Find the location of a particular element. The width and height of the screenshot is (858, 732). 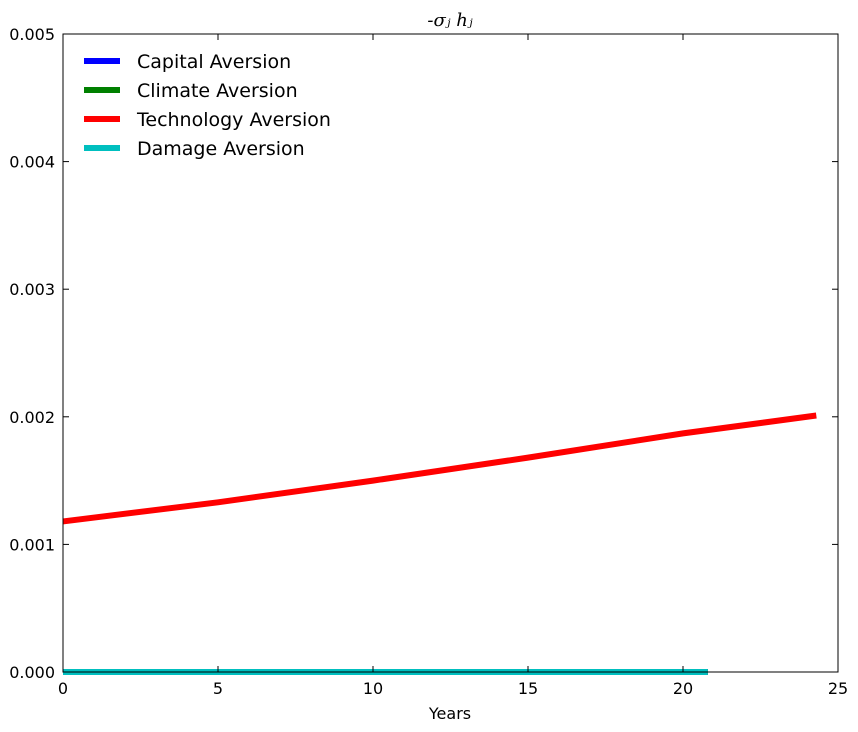

legend-label: Technology Aversion is located at coordinates (233, 120).